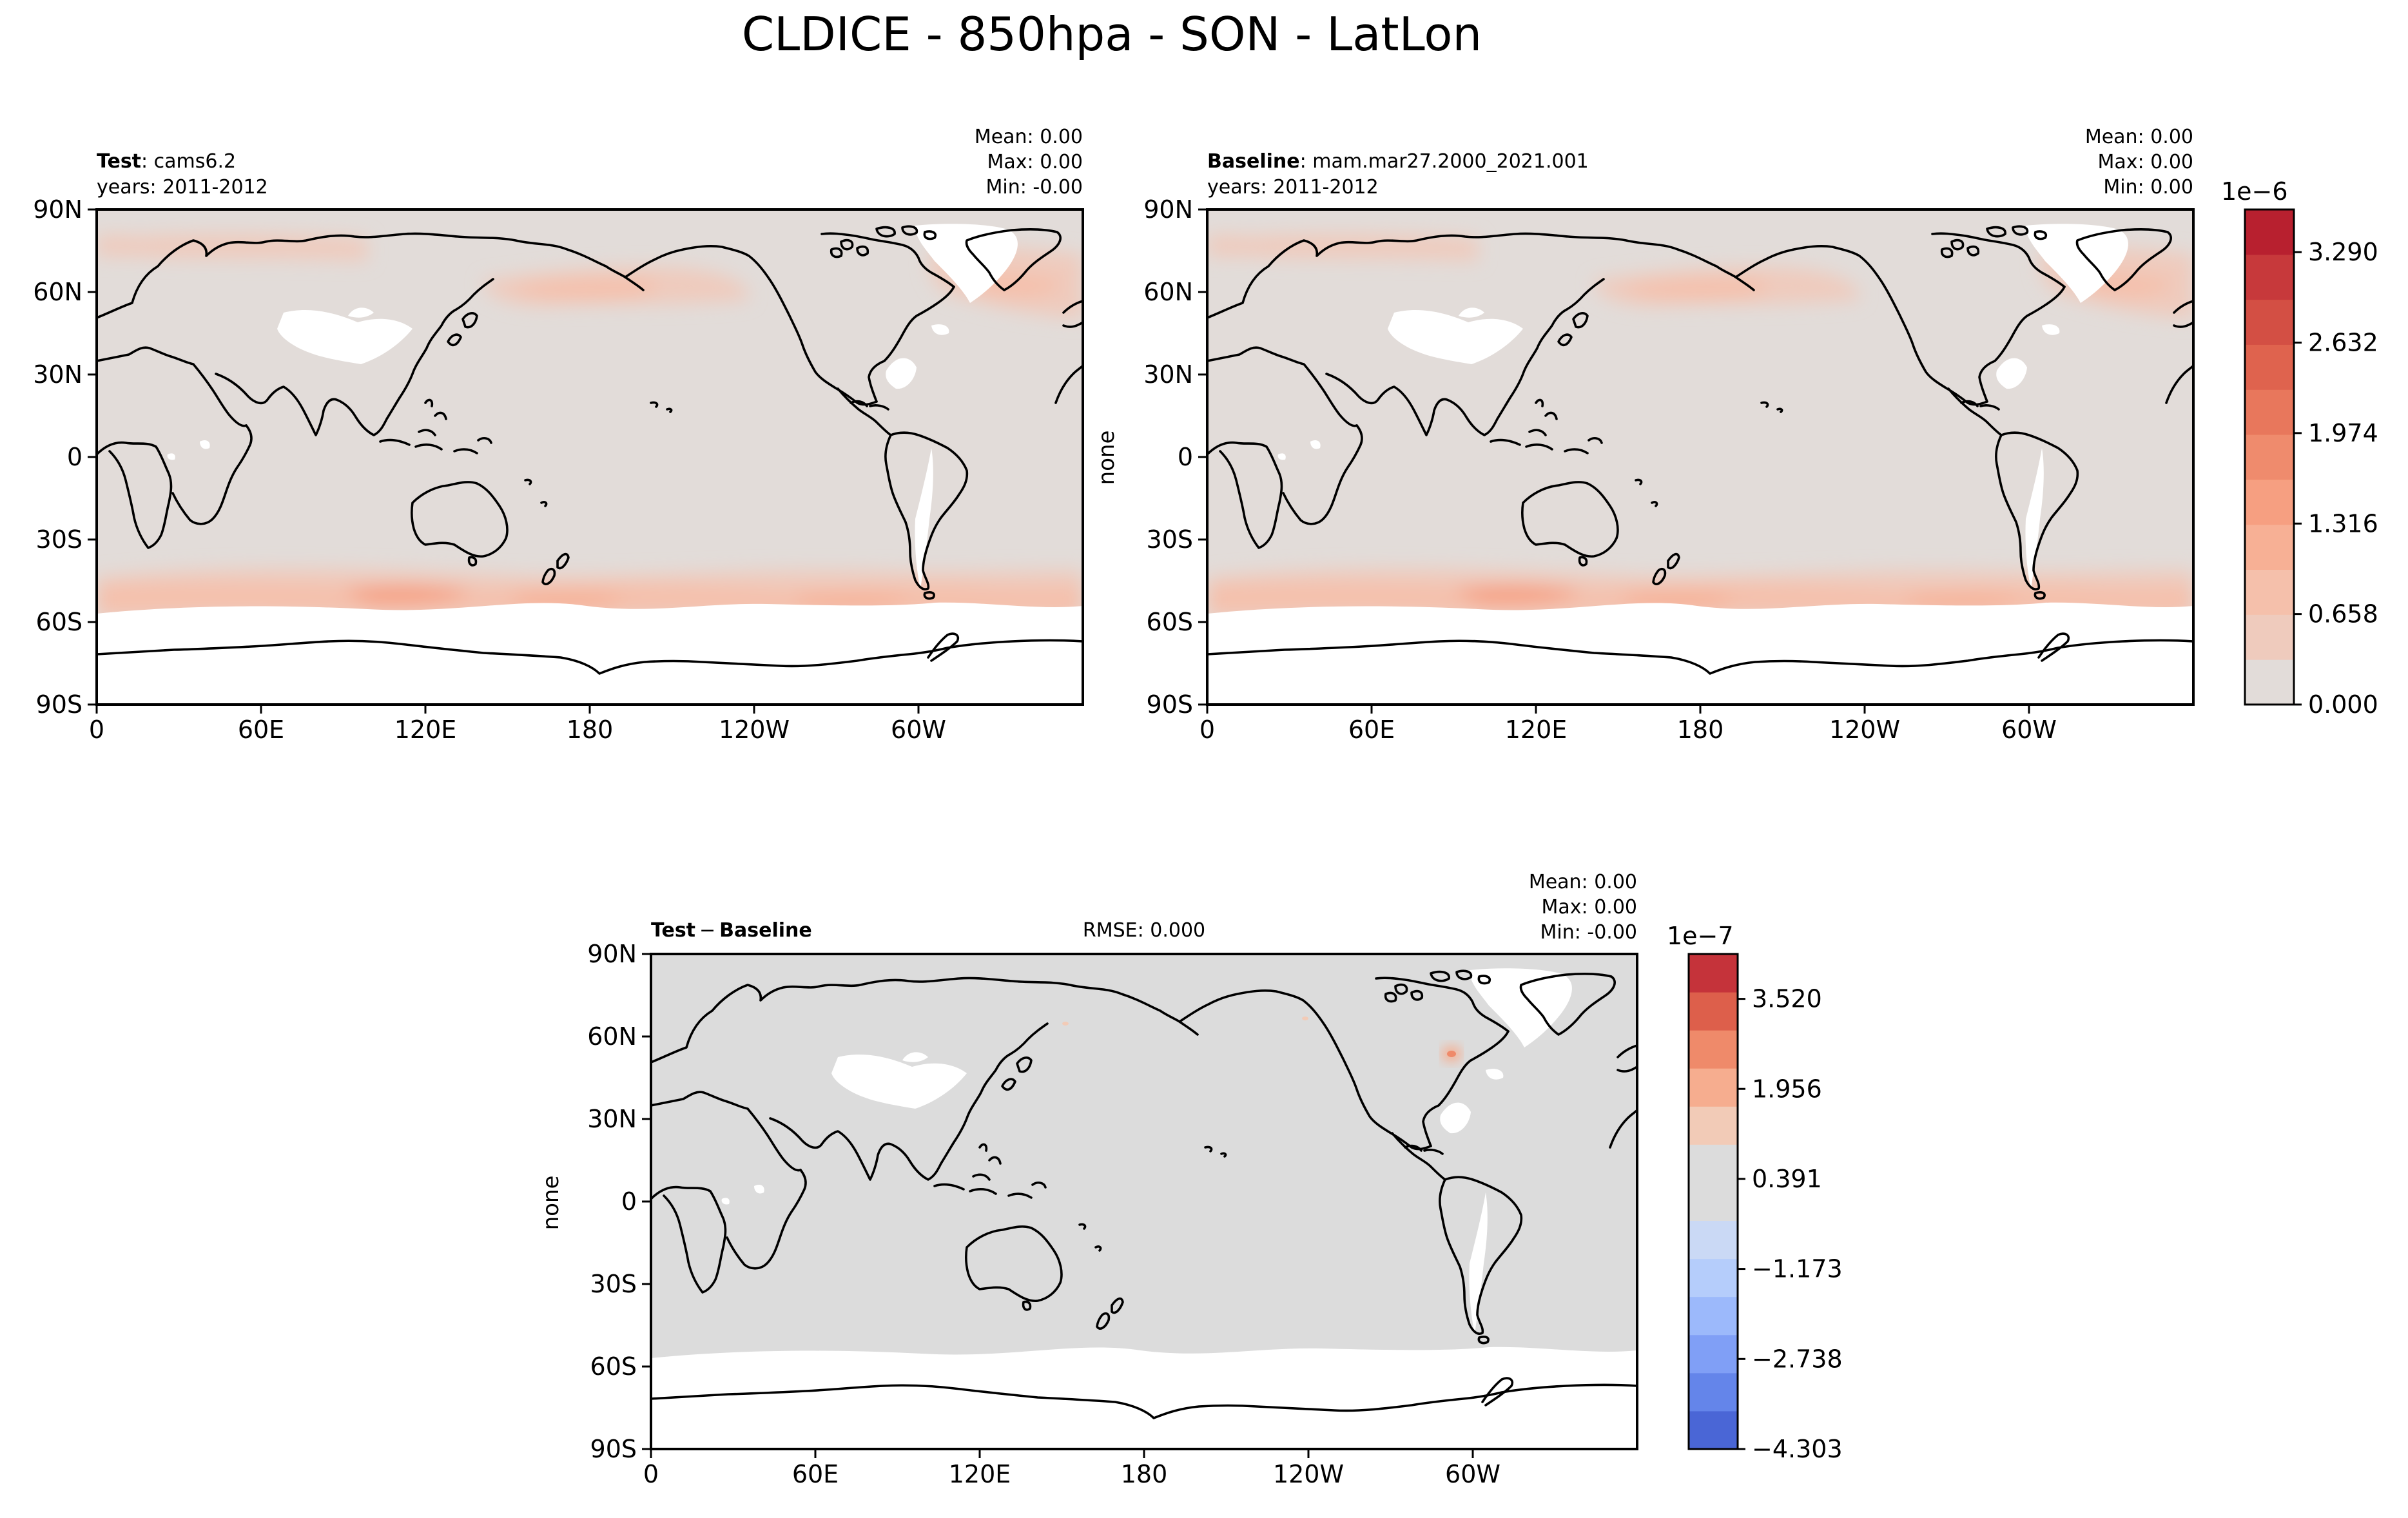 The height and width of the screenshot is (1518, 2408). I want to click on diff-lon-tick-label: 120W, so click(1308, 1474).